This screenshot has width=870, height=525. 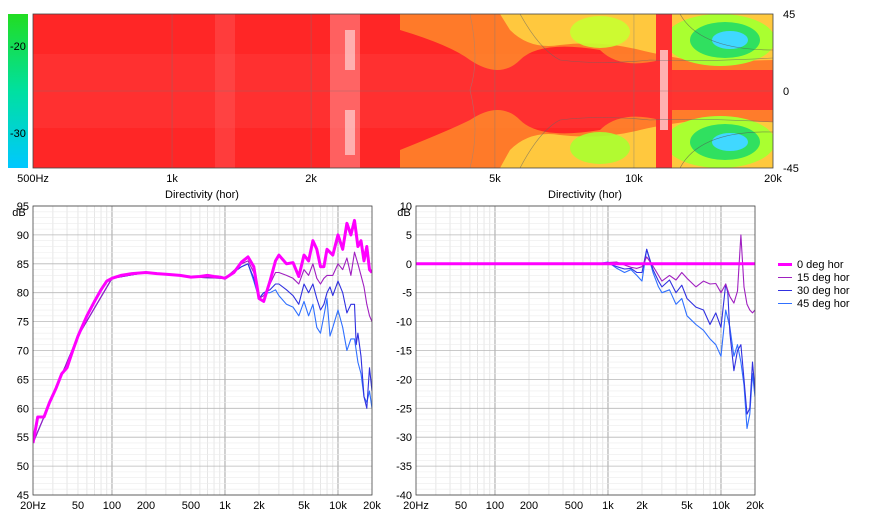 I want to click on spl-x-tick: 100, so click(x=112, y=506).